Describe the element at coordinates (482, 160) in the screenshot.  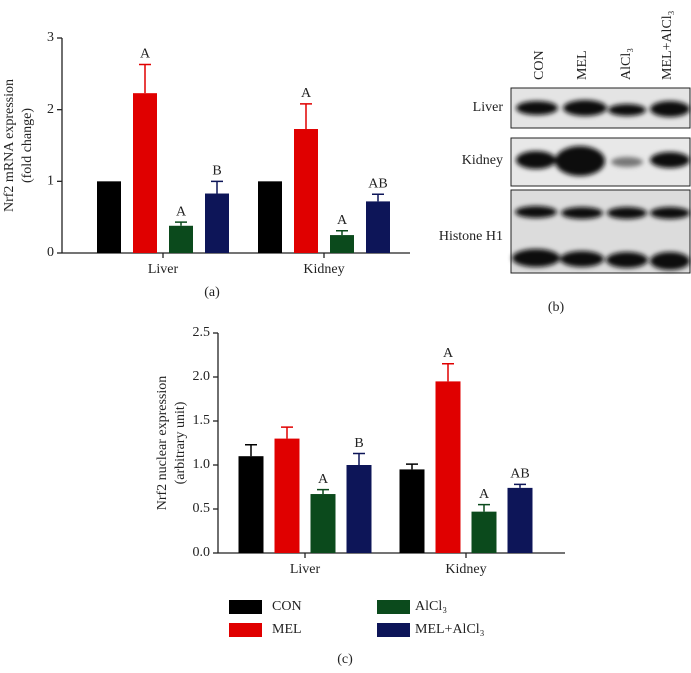
I see `blot-row-label: Kidney` at that location.